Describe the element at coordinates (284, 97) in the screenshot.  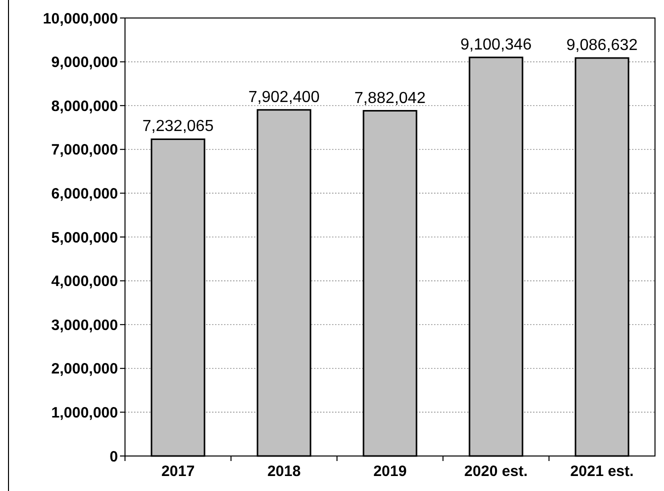
I see `data-label: 7,902,400` at that location.